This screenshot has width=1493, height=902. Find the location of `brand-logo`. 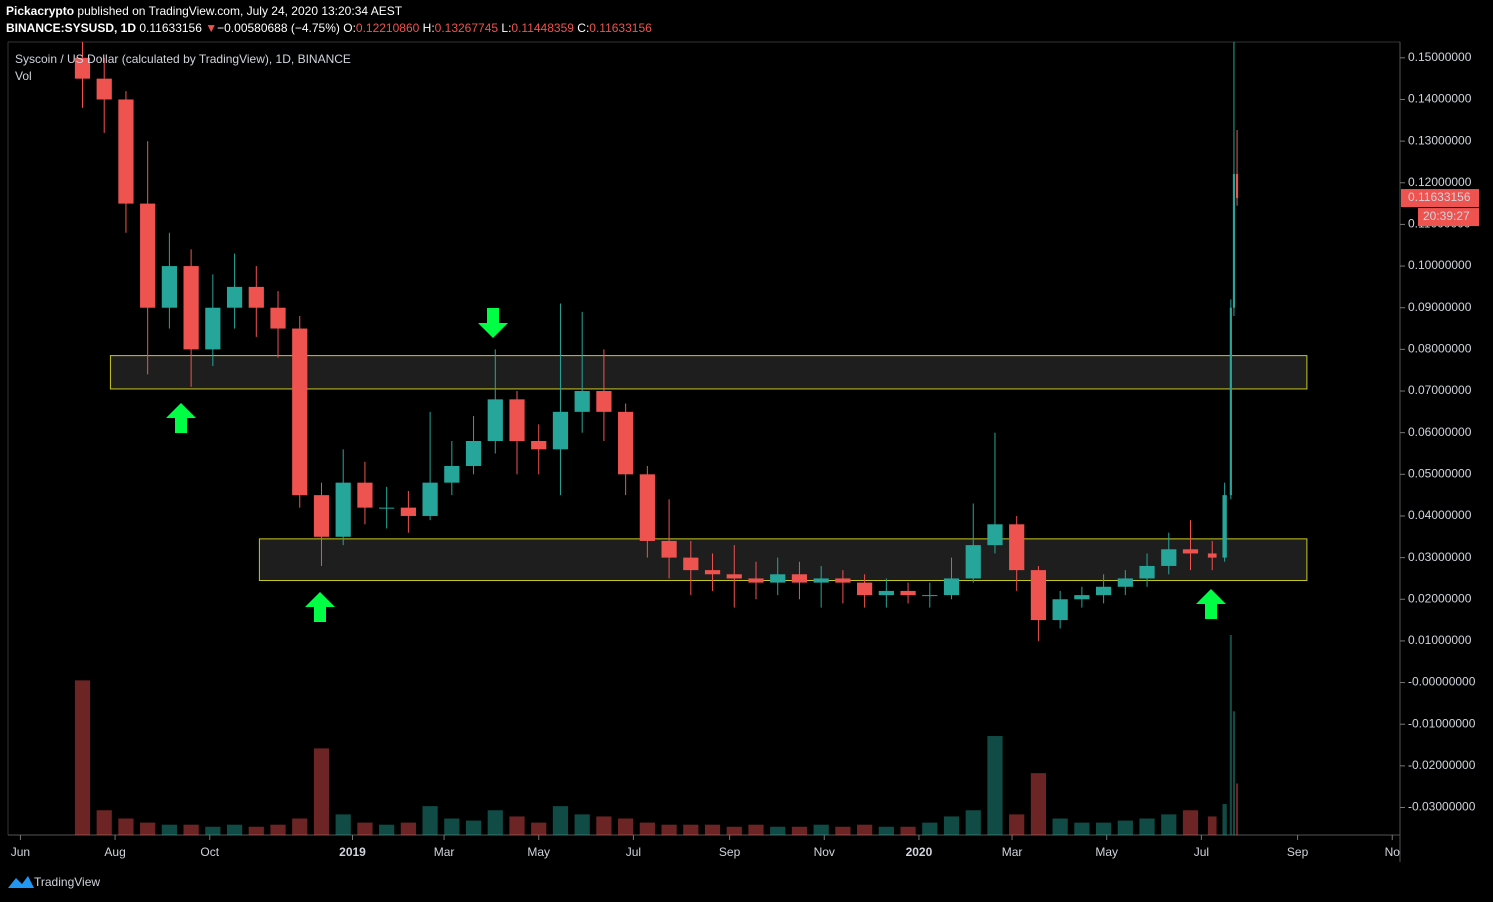

brand-logo is located at coordinates (21, 882).